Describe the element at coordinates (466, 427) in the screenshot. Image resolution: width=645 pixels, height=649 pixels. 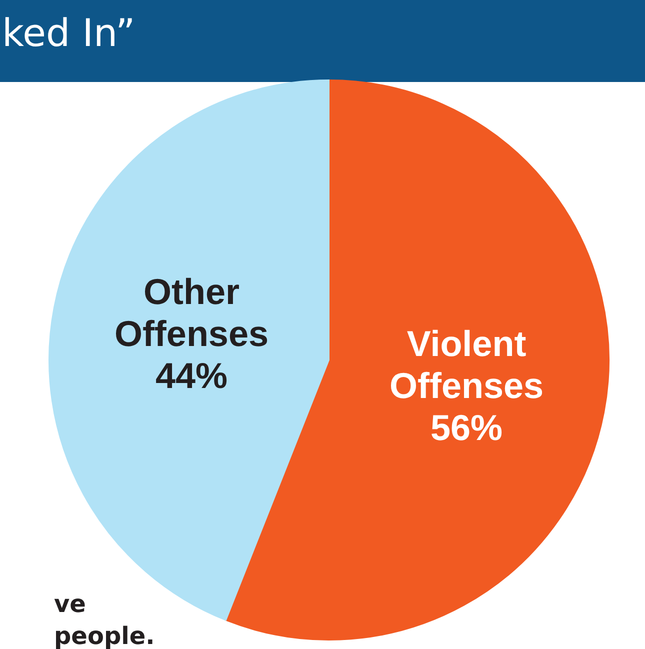
I see `data-label: 56%` at that location.